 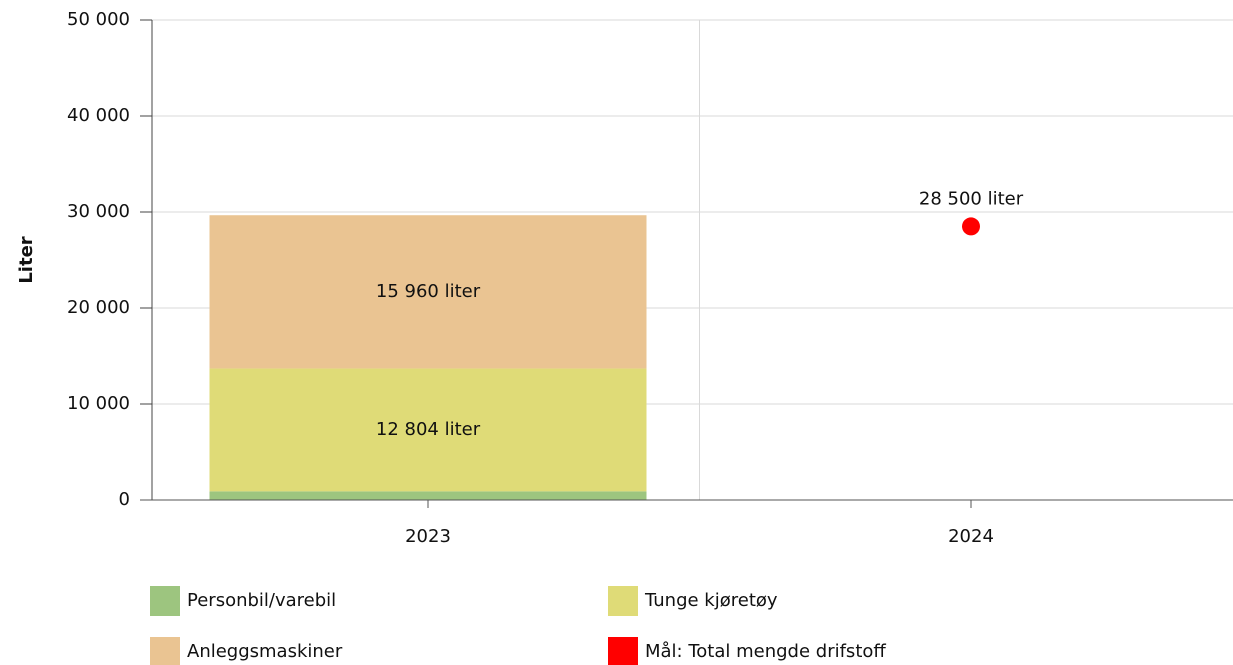 I want to click on y-tick-label: 50 000, so click(x=98, y=19).